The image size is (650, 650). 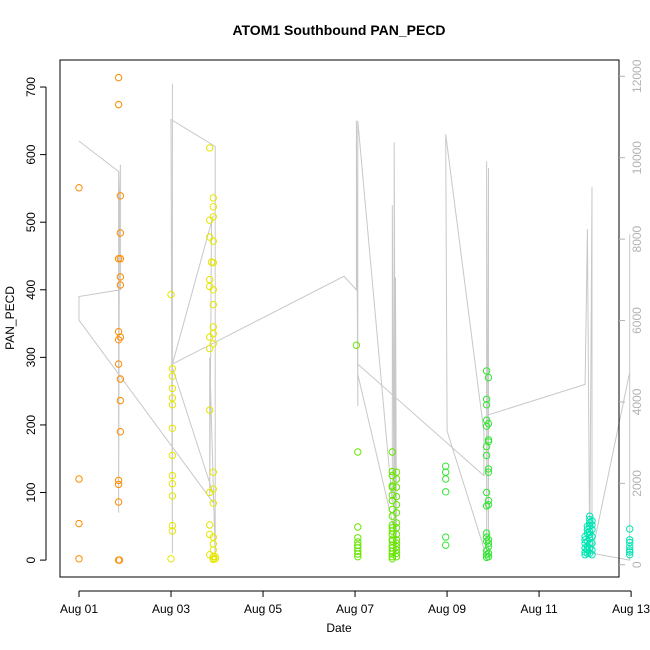 I want to click on y2-tick-label: 2000, so click(x=637, y=483).